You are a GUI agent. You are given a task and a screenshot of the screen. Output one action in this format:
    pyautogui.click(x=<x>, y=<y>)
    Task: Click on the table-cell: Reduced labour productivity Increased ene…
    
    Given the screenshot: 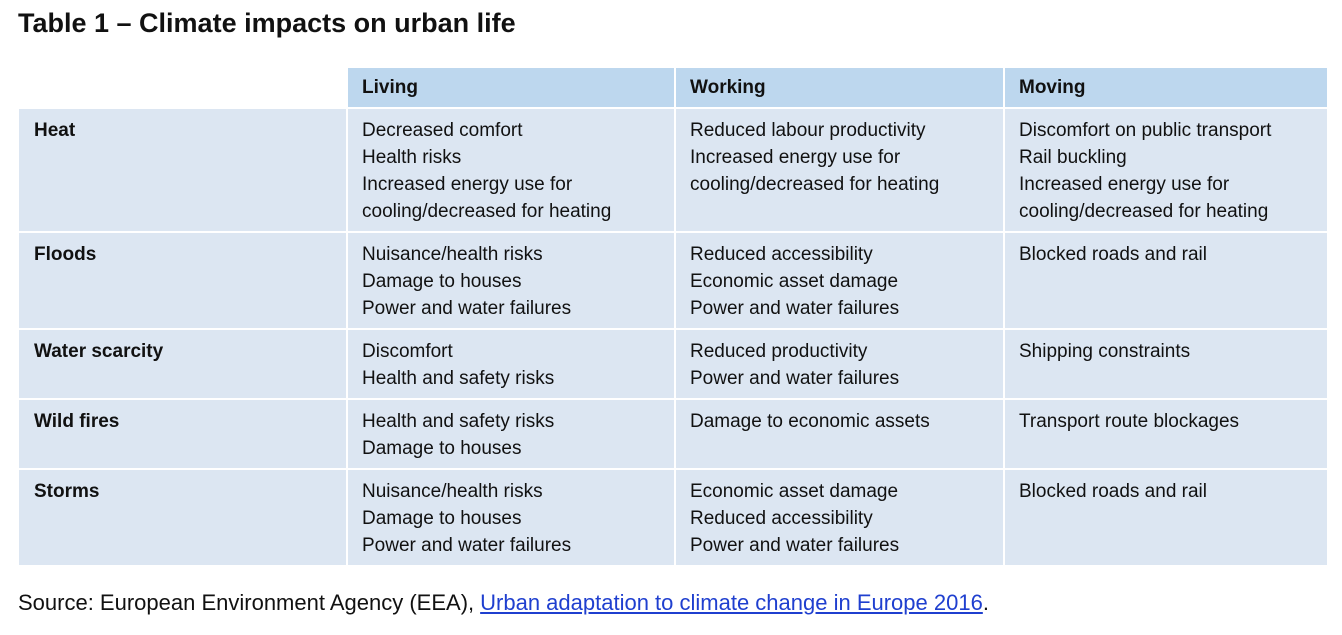 What is the action you would take?
    pyautogui.click(x=839, y=170)
    